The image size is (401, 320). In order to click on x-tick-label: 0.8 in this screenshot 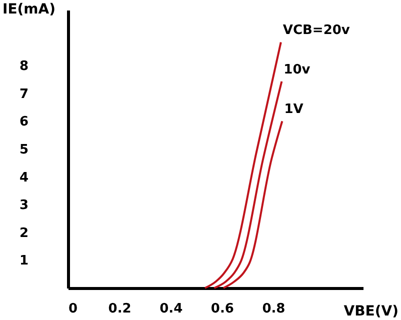, I will do `click(274, 309)`.